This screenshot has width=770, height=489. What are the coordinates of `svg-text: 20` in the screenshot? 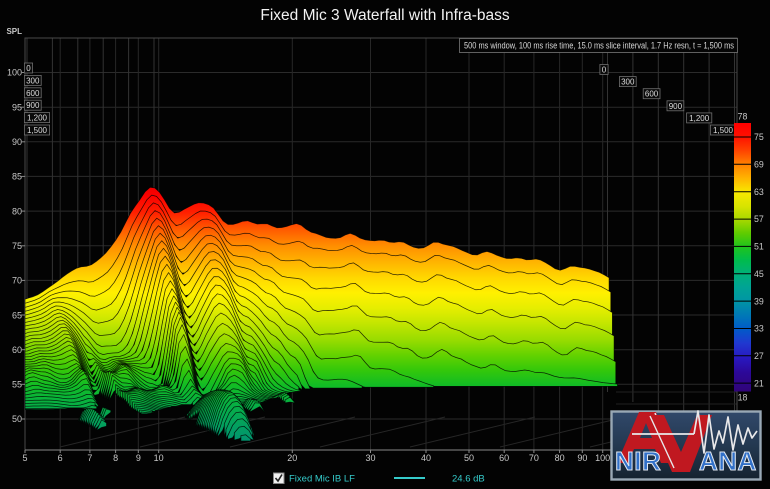 It's located at (292, 458).